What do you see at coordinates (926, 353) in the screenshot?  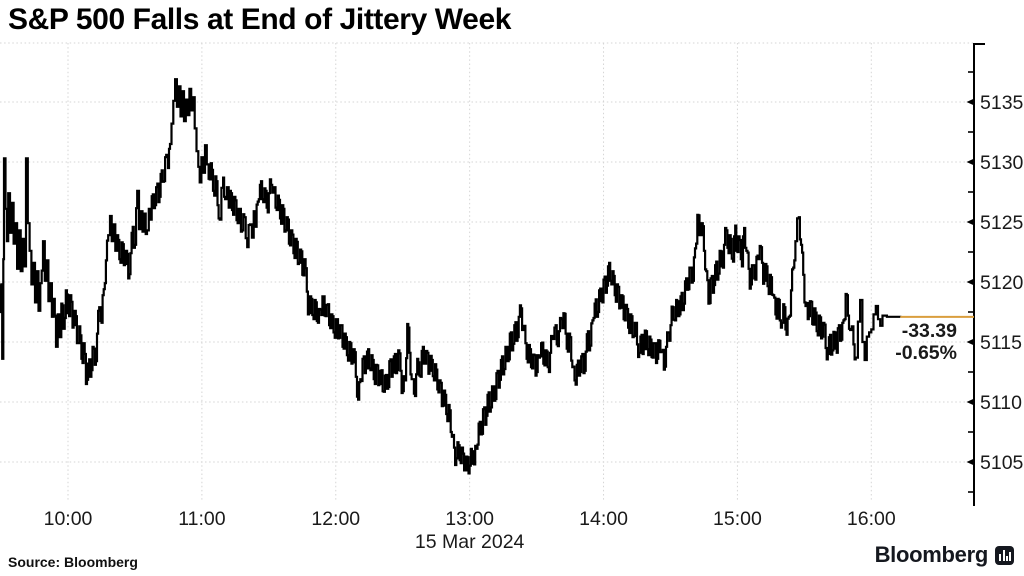 I see `pct-change-label: -0.65%` at bounding box center [926, 353].